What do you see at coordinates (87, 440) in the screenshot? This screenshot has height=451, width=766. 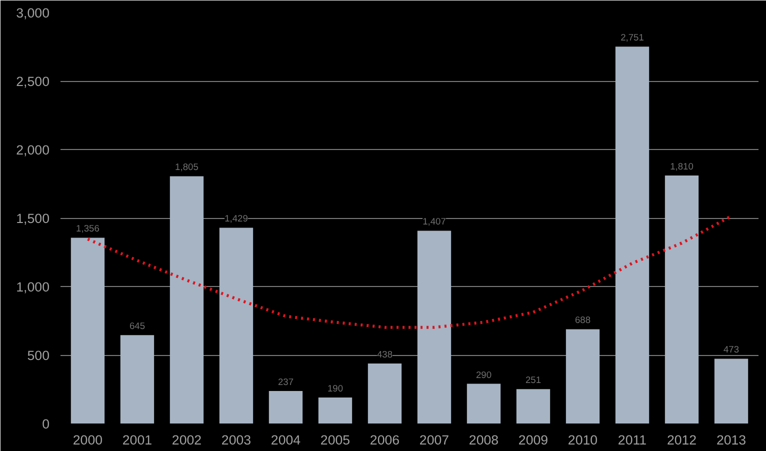 I see `x-tick-label: 2000` at bounding box center [87, 440].